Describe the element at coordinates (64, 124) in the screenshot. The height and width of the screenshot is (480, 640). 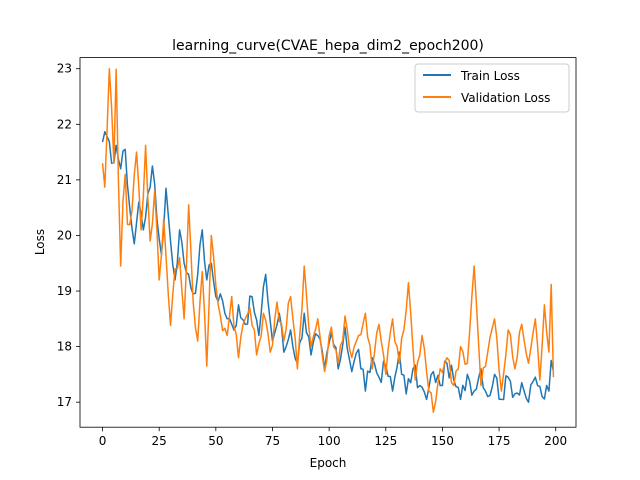
I see `y-tick-label: 22` at that location.